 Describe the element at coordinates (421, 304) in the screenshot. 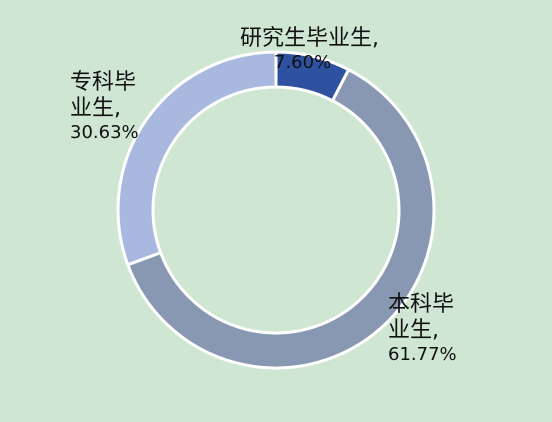

I see `label-bachelor-name-1: 本科毕` at that location.